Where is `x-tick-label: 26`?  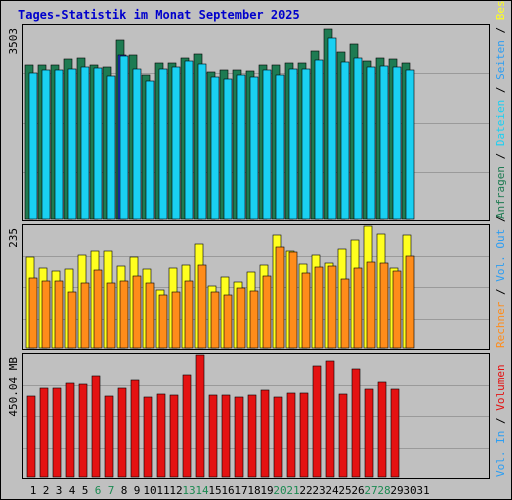
x-tick-label: 26 is located at coordinates (357, 490).